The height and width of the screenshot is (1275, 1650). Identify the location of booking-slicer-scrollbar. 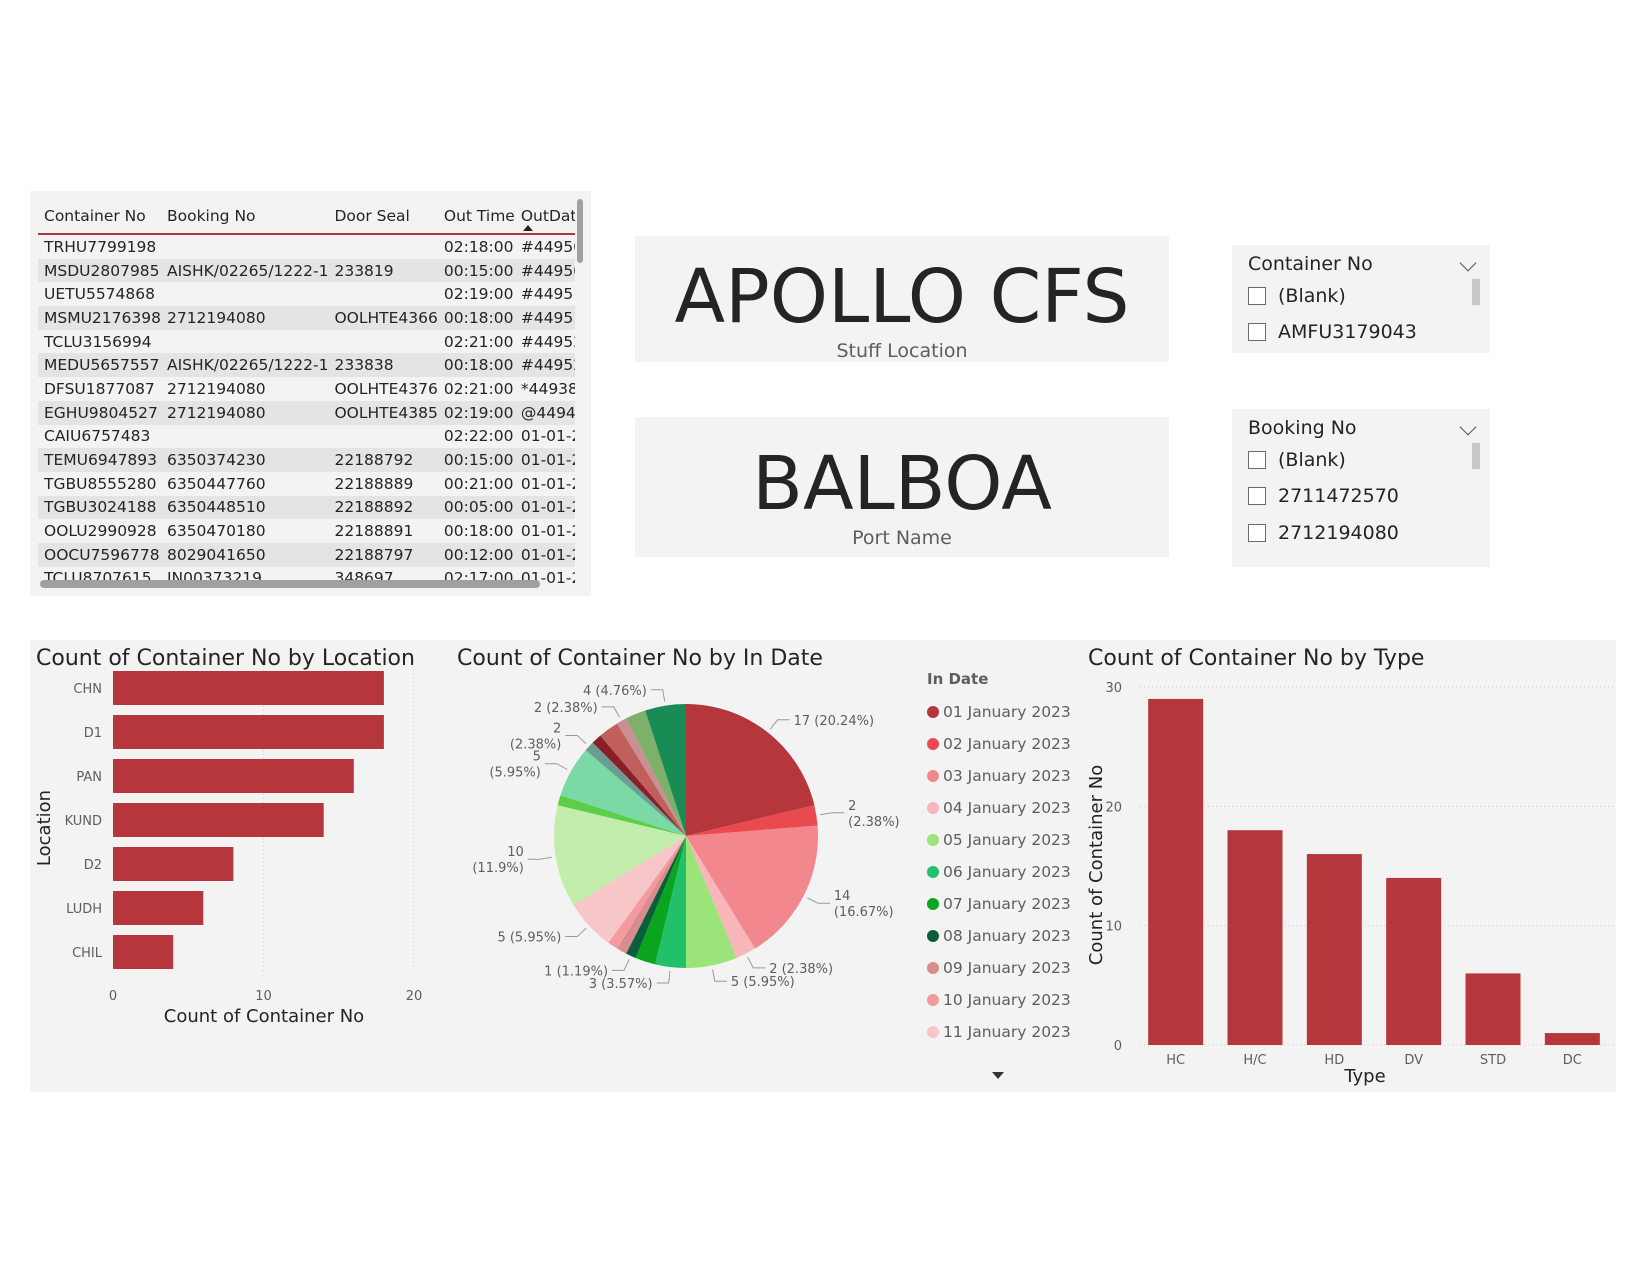
(1476, 456).